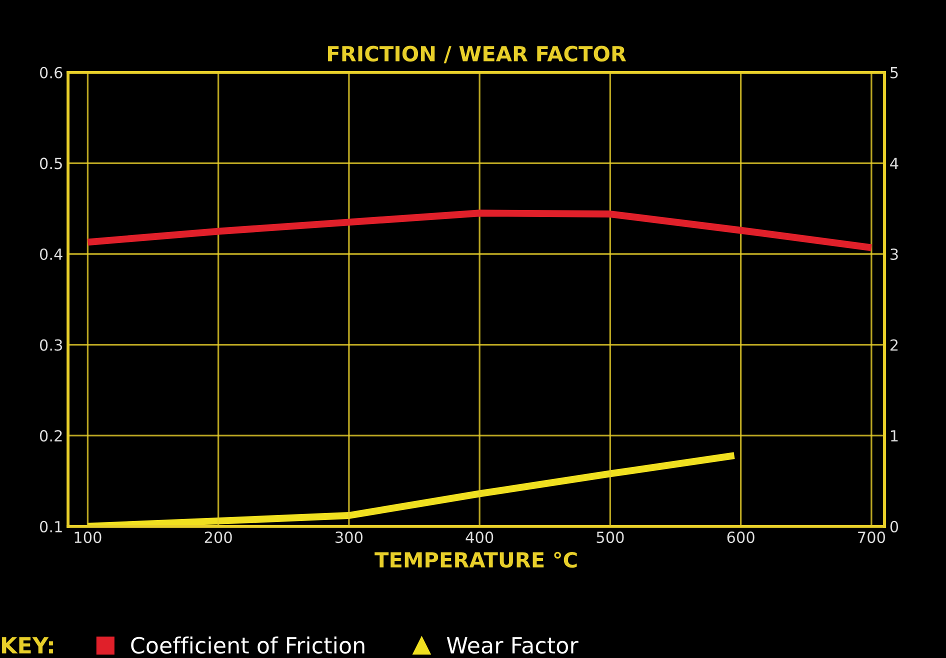 The image size is (946, 658). What do you see at coordinates (349, 538) in the screenshot?
I see `x-tick-label: 300` at bounding box center [349, 538].